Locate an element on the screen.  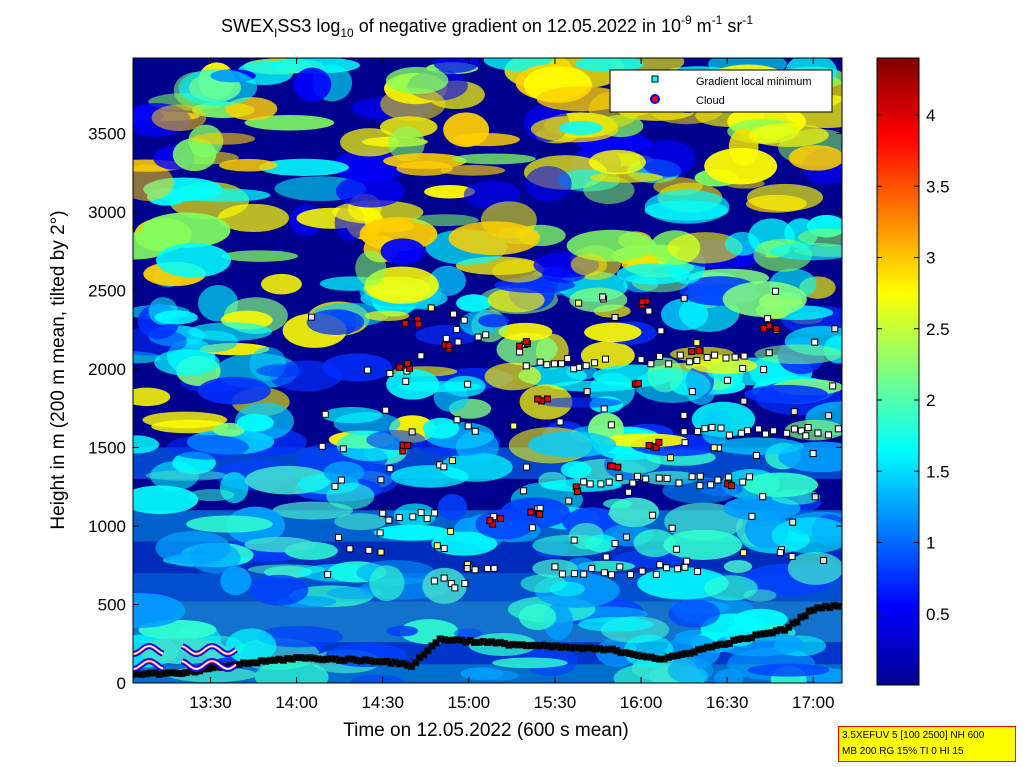
legend-label-gradient-minimum: Gradient local minimum is located at coordinates (754, 82).